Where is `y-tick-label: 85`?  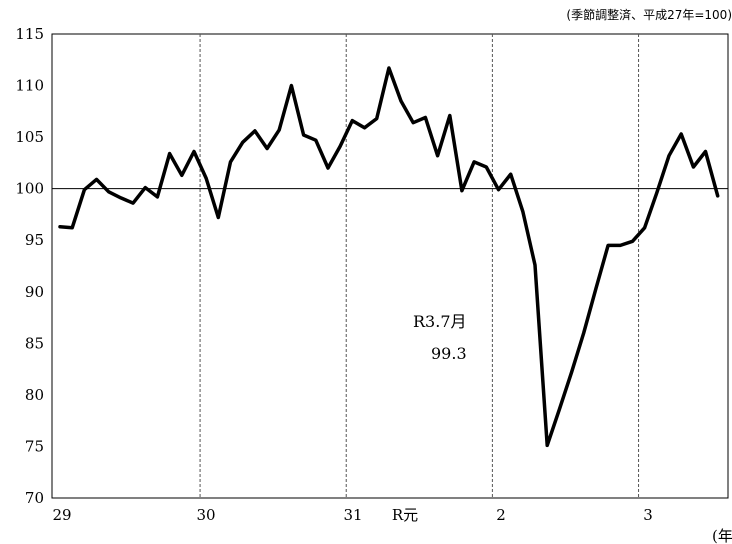
y-tick-label: 85 is located at coordinates (34, 343).